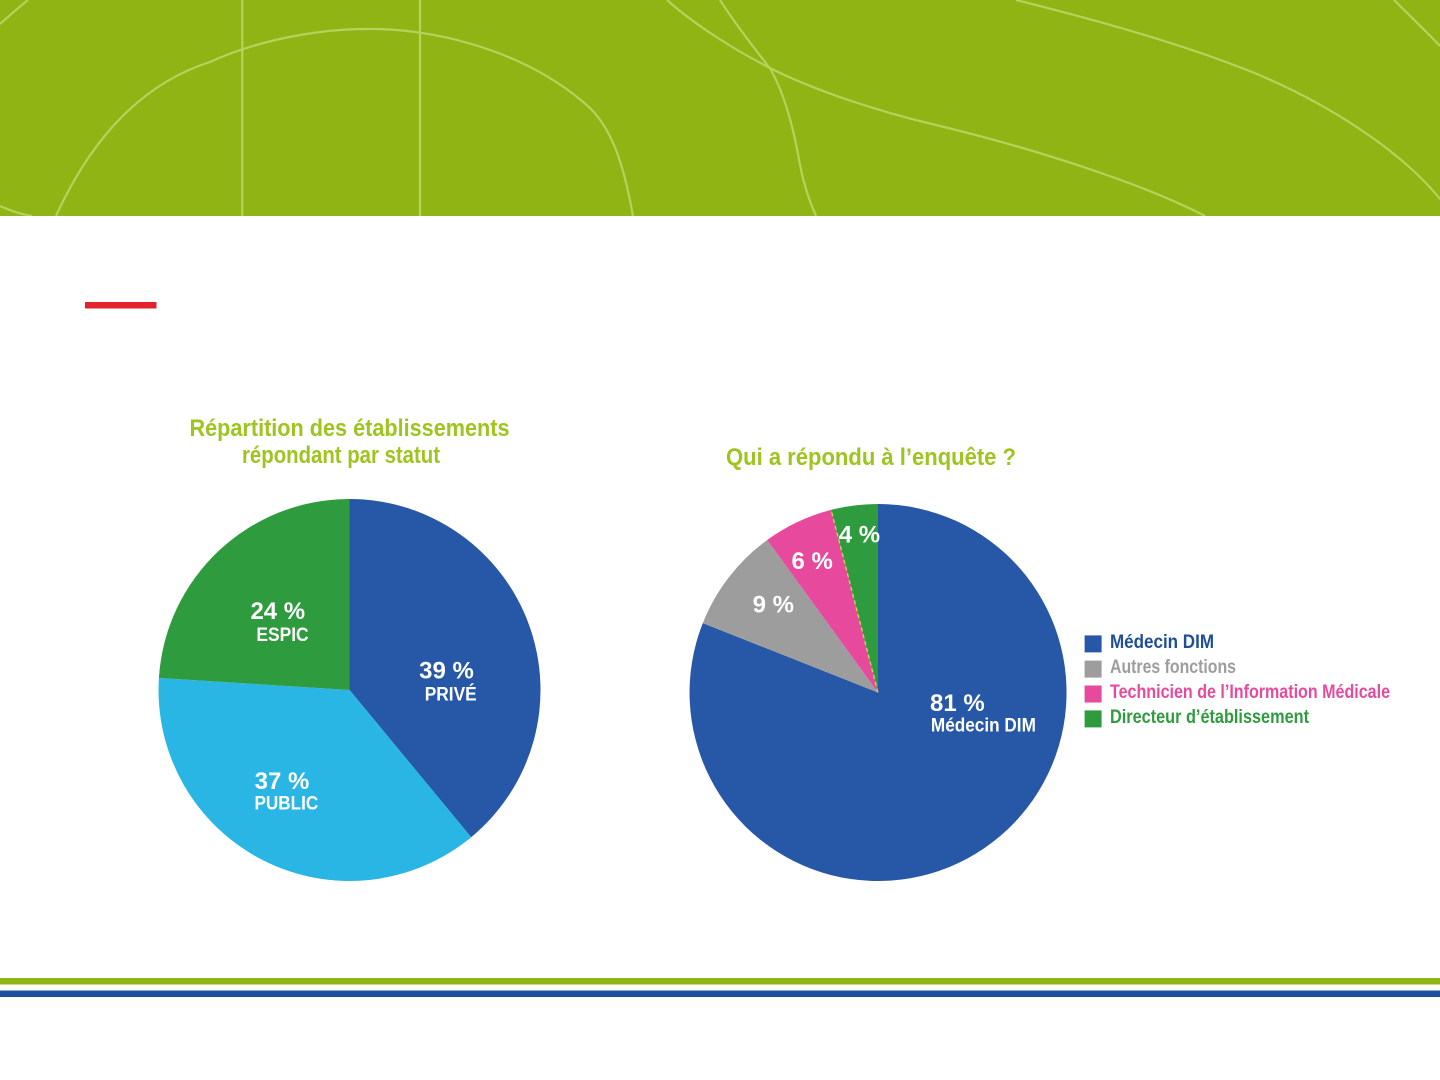 Image resolution: width=1440 pixels, height=1080 pixels. I want to click on svg-text: 6 %, so click(812, 561).